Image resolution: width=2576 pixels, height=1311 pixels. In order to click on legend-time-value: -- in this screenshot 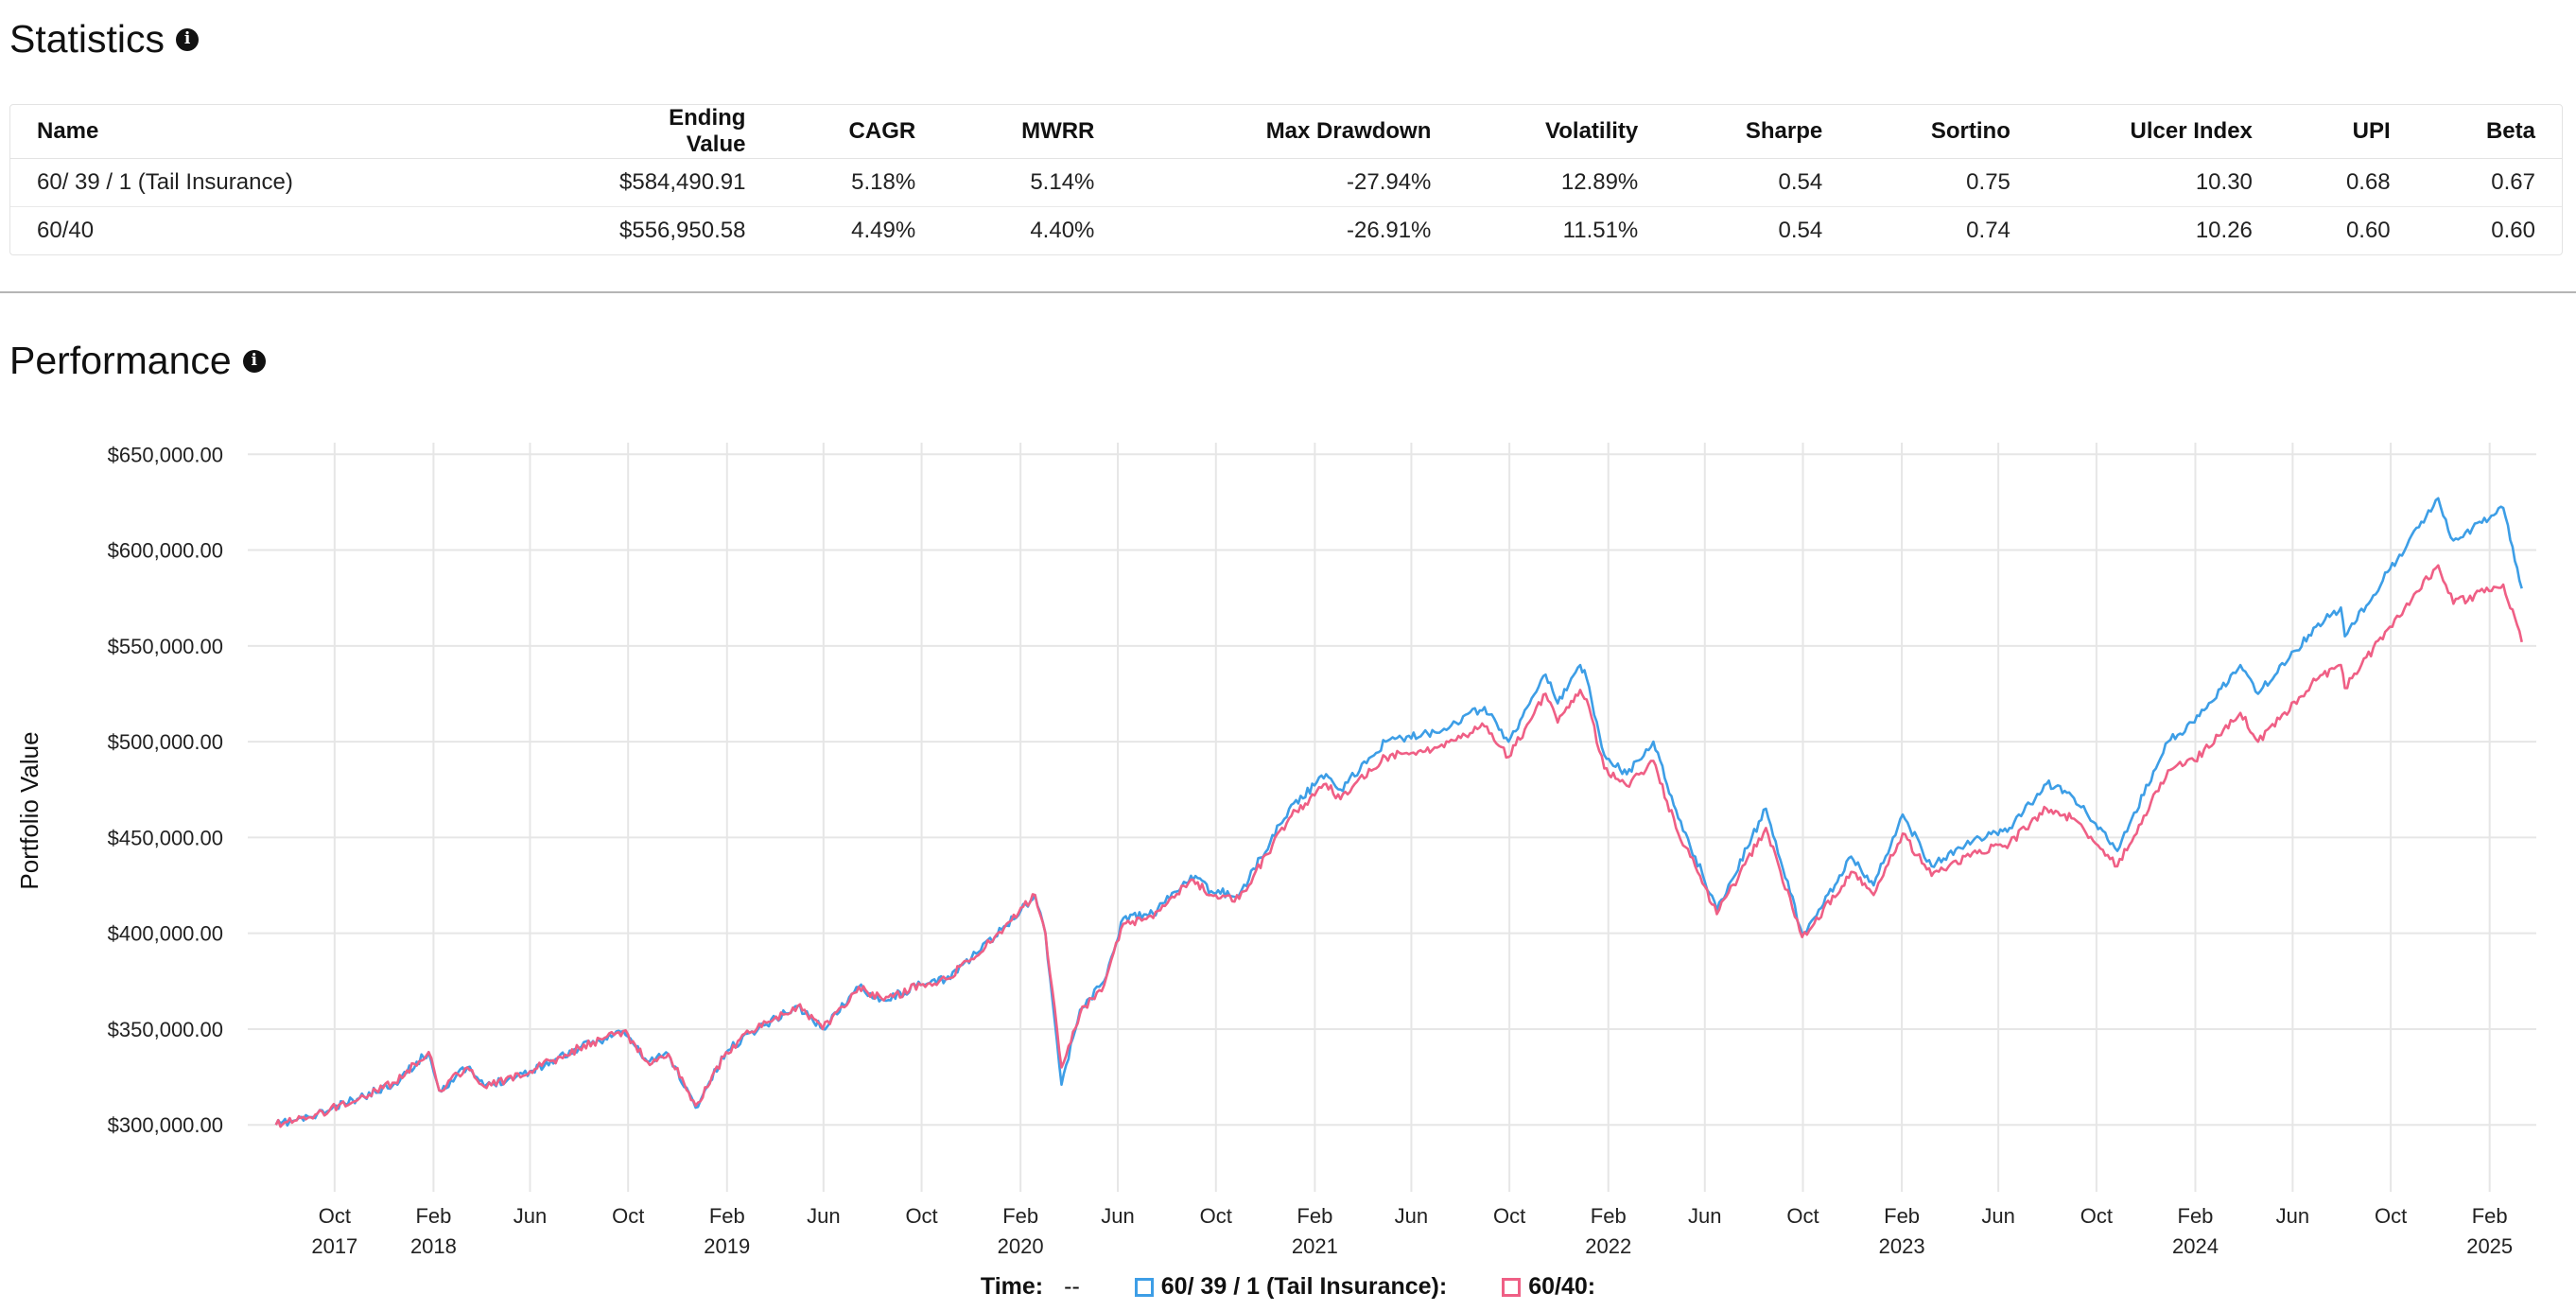, I will do `click(1072, 1286)`.